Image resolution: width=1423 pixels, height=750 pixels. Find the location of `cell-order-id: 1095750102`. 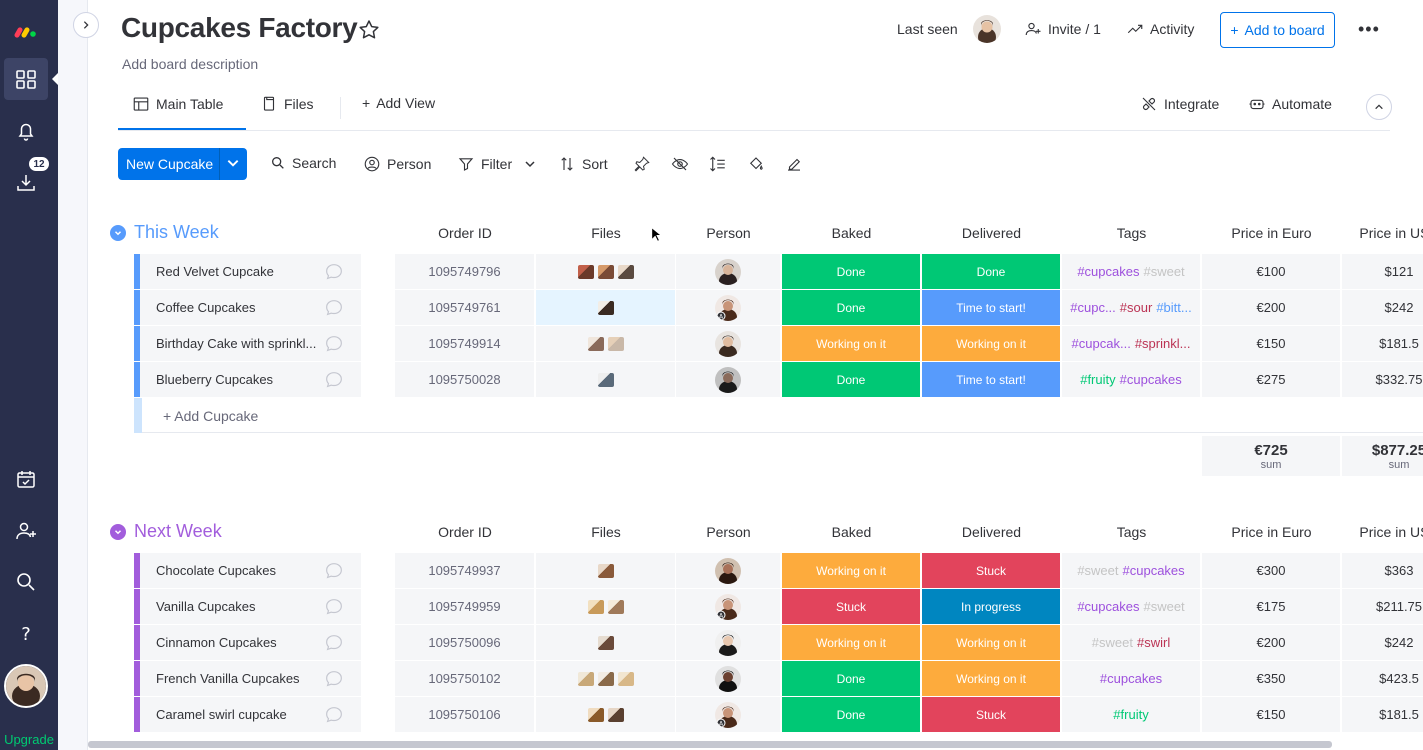

cell-order-id: 1095750102 is located at coordinates (464, 678).